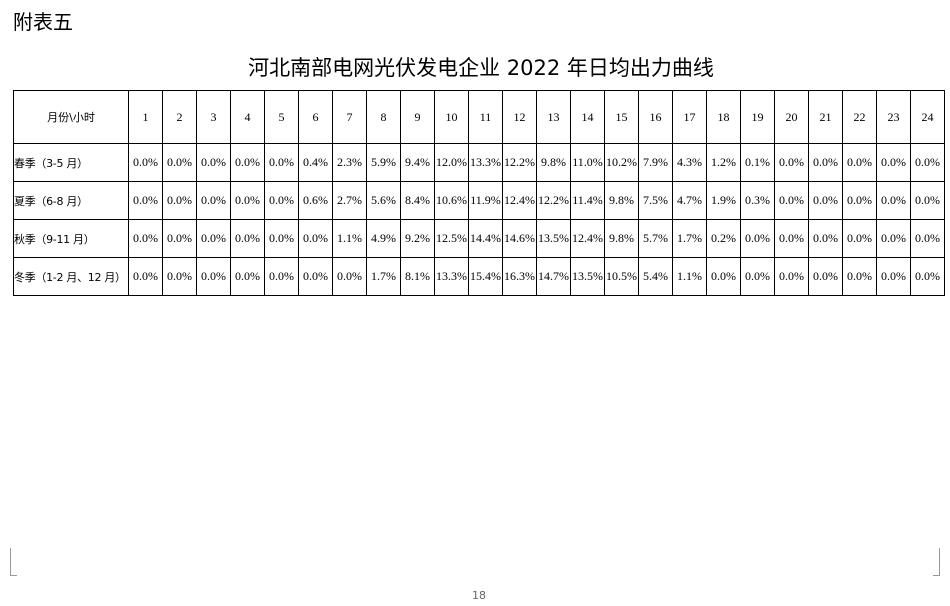 The width and height of the screenshot is (950, 606). What do you see at coordinates (621, 117) in the screenshot?
I see `hour-header: 15` at bounding box center [621, 117].